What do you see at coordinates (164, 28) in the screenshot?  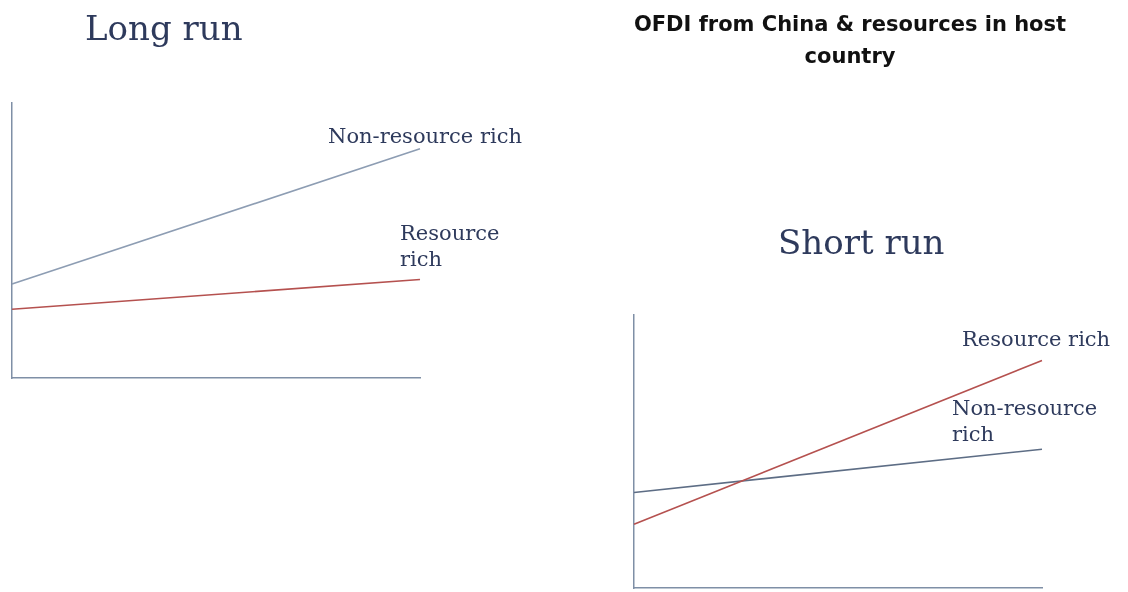 I see `chart-title: Long run` at bounding box center [164, 28].